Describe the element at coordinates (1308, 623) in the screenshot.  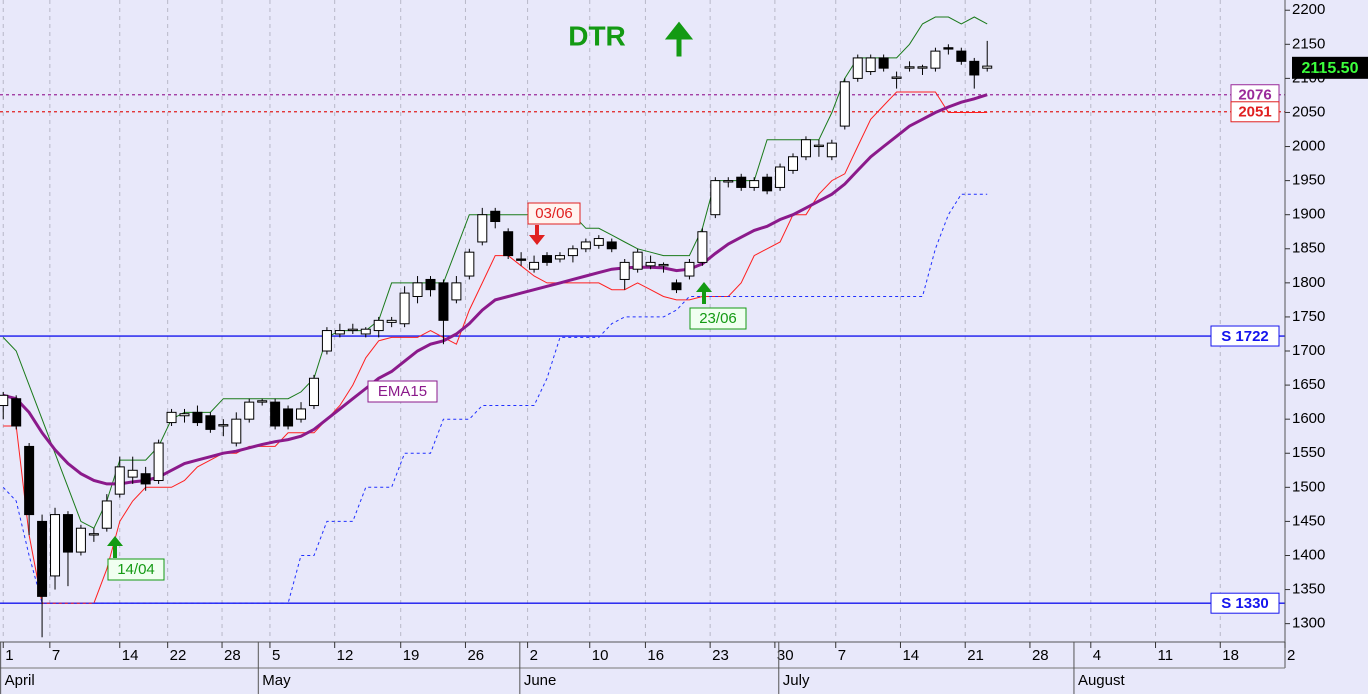
I see `y-tick-label: 1300` at that location.